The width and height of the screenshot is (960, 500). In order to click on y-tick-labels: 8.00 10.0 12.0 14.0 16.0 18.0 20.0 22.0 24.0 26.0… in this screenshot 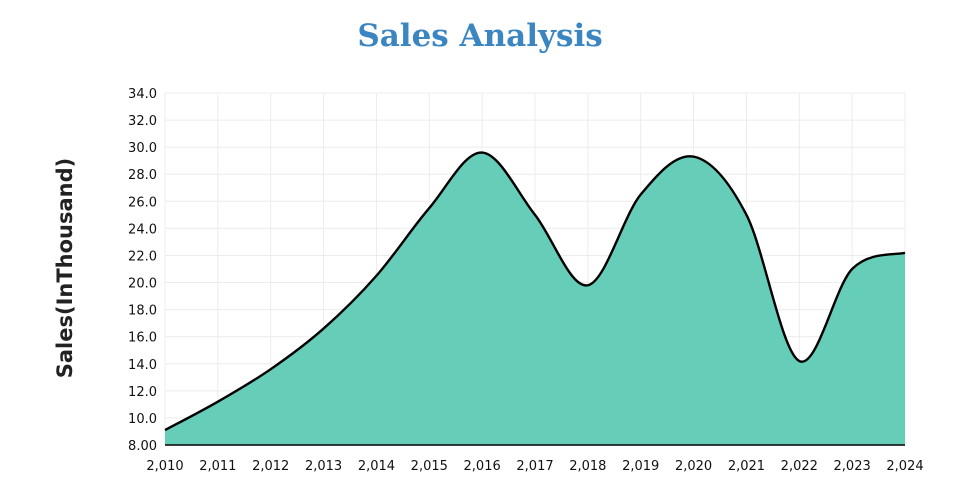, I will do `click(142, 270)`.